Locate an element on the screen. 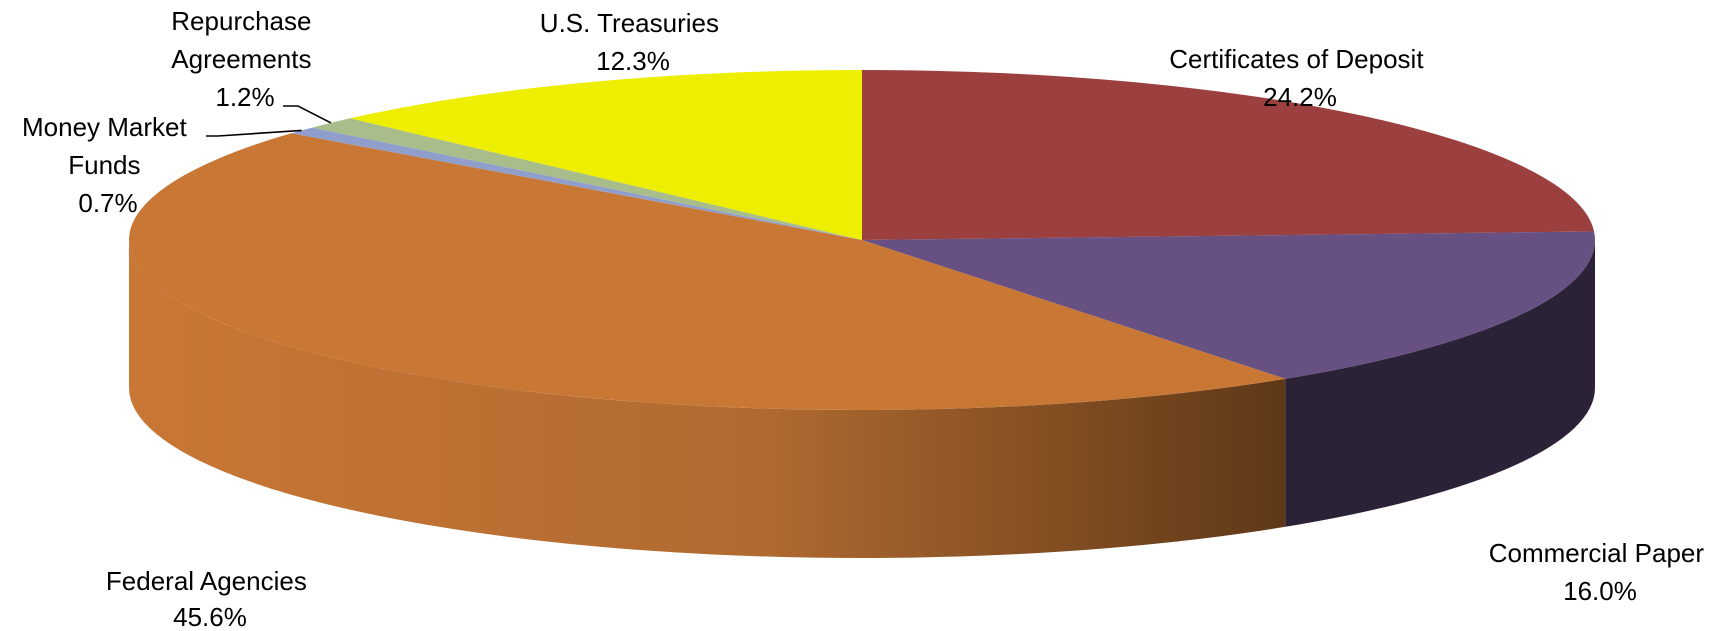  label-commercial-paper-name: Commercial Paper is located at coordinates (1597, 553).